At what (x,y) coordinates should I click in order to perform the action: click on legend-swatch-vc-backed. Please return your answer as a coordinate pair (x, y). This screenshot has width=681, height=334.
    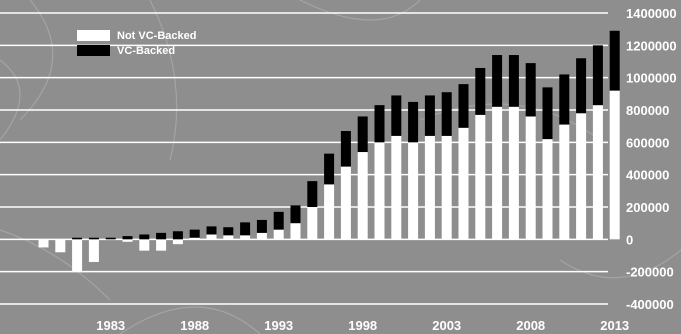
    Looking at the image, I should click on (93, 50).